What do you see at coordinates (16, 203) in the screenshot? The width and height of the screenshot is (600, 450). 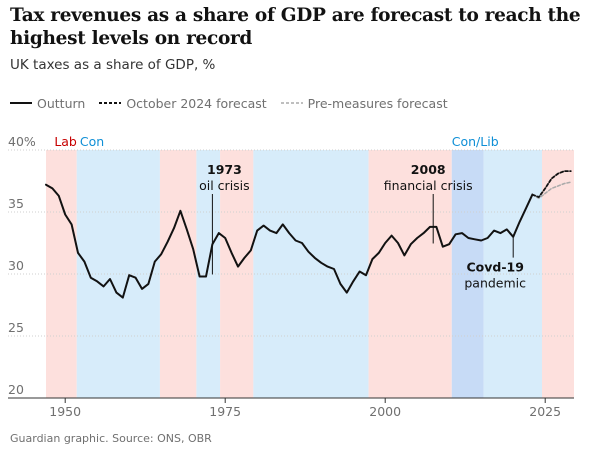 I see `y-tick-label: 35` at bounding box center [16, 203].